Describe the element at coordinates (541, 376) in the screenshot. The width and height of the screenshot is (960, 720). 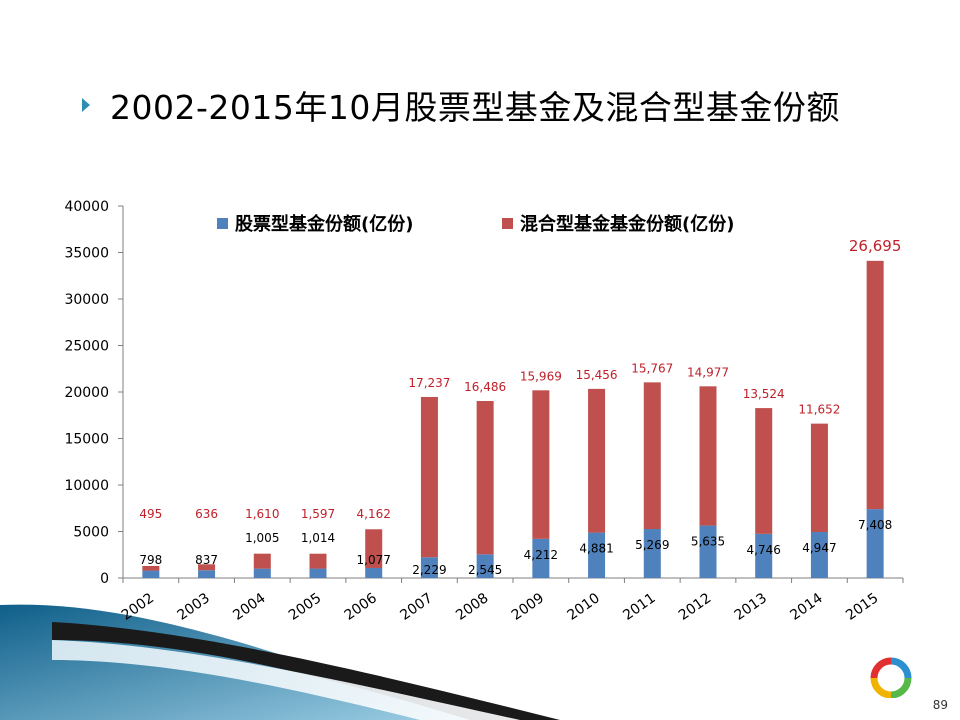
I see `data-label-mixed: 15,969` at that location.